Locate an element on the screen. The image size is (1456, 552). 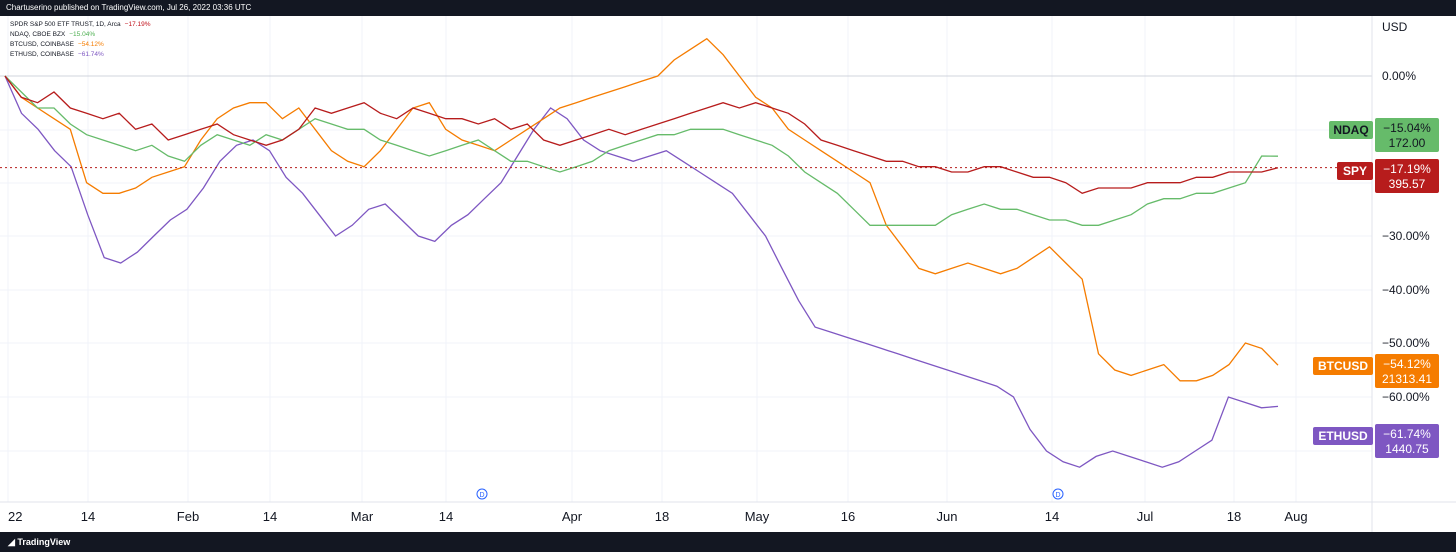
legend-name-spy: SPDR S&P 500 ETF TRUST, 1D, Arca is located at coordinates (65, 24).